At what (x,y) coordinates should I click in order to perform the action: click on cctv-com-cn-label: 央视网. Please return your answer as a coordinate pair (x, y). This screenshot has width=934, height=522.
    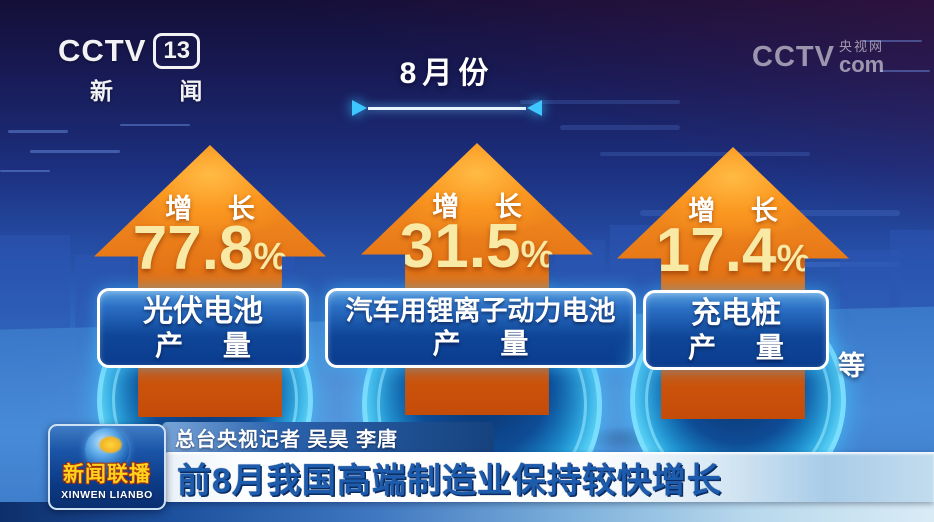
    Looking at the image, I should click on (861, 46).